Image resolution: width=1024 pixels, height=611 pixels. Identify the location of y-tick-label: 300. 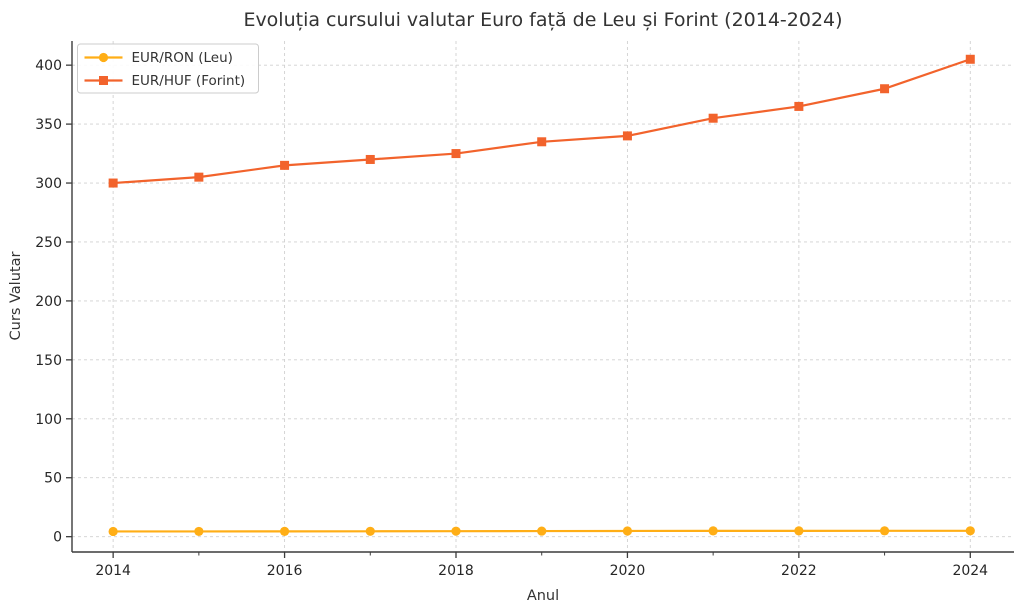
(48, 184).